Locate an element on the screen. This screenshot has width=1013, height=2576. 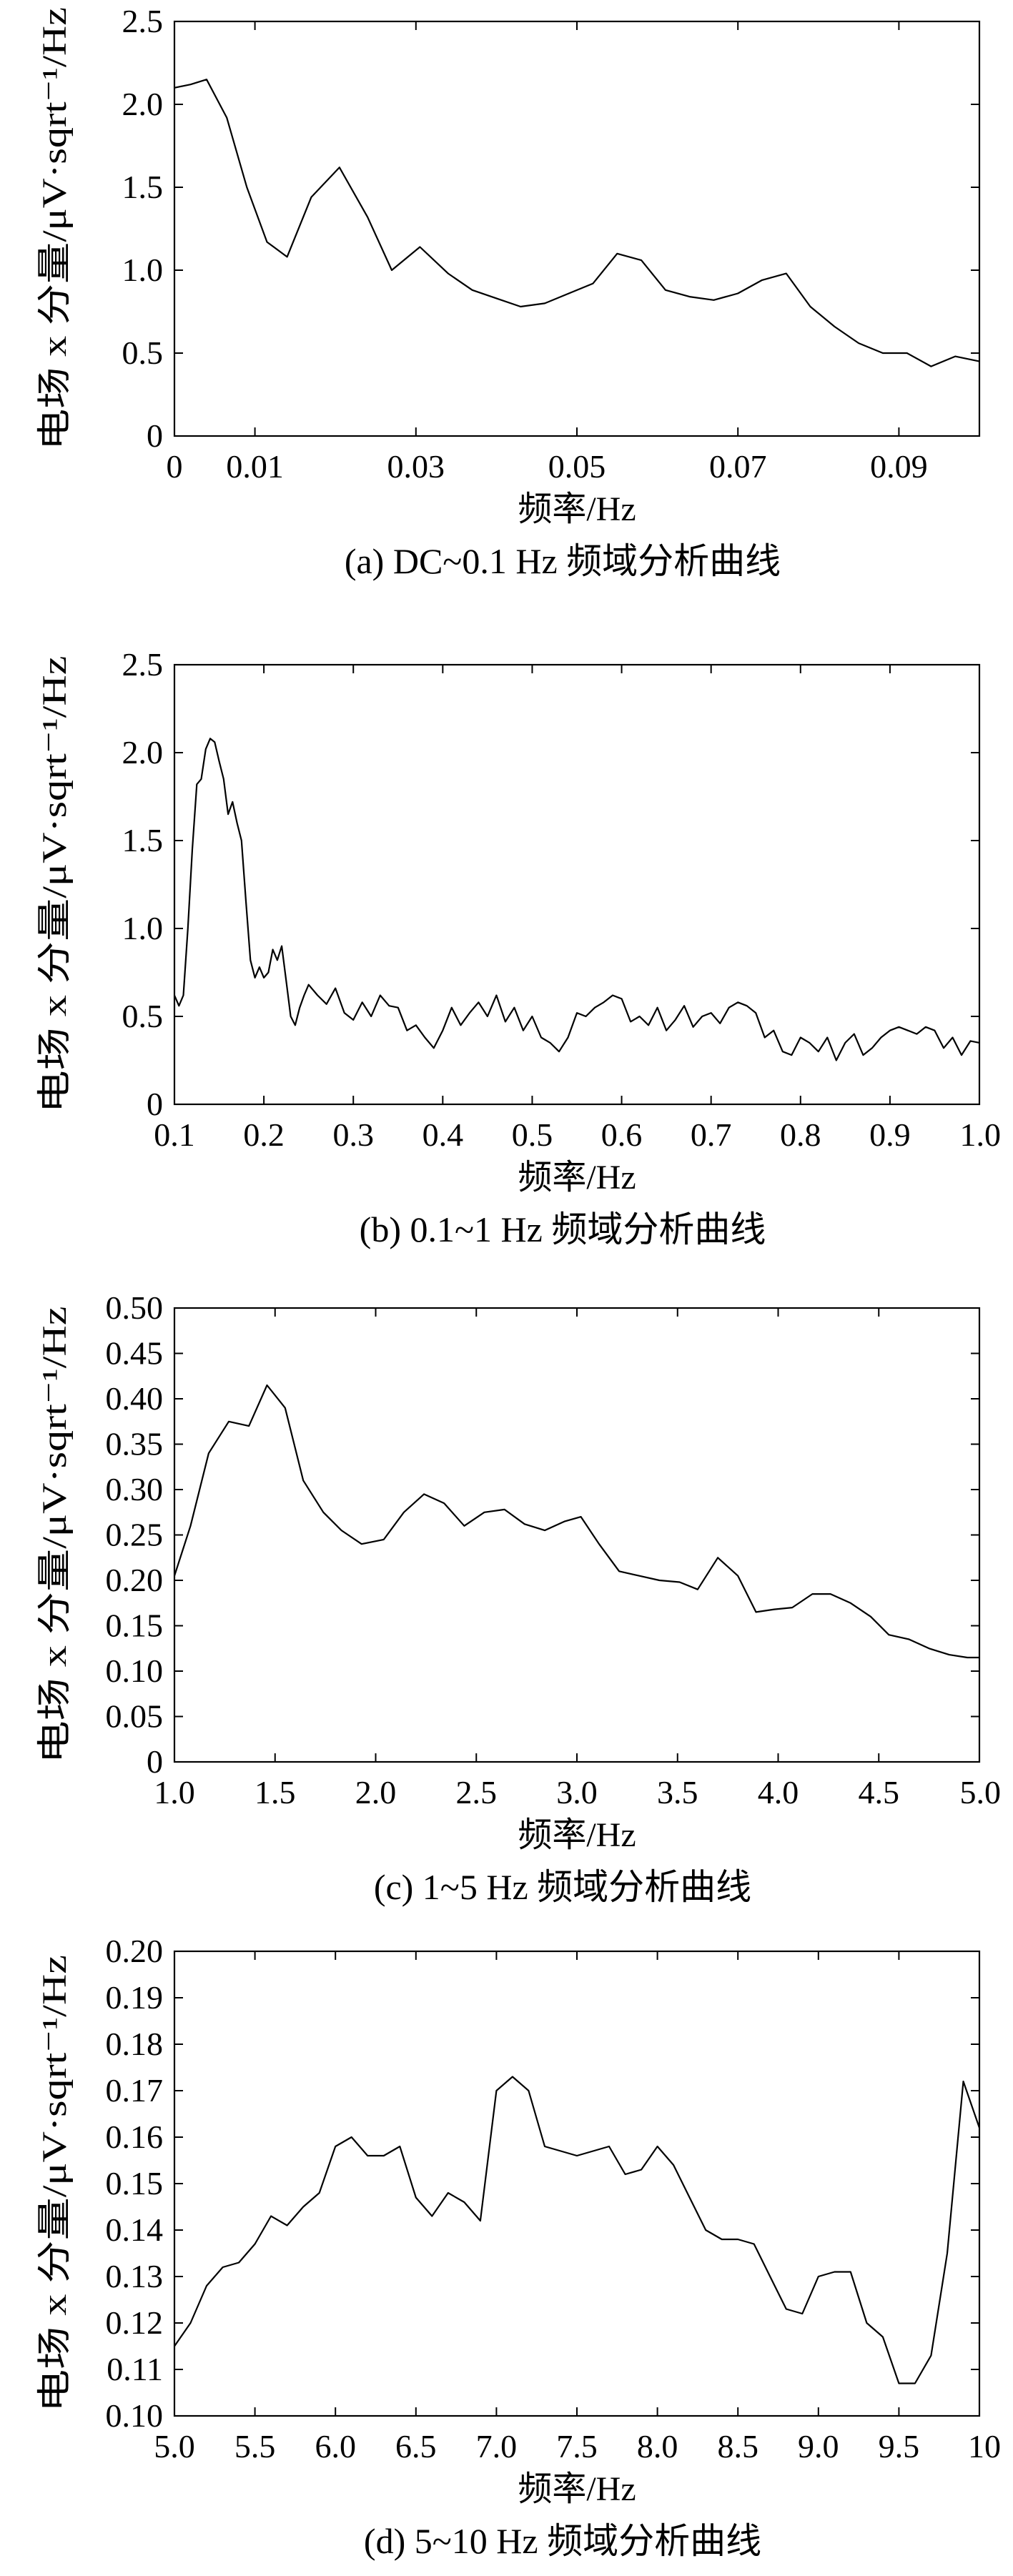
x-tick-label: 3.5 is located at coordinates (677, 1792).